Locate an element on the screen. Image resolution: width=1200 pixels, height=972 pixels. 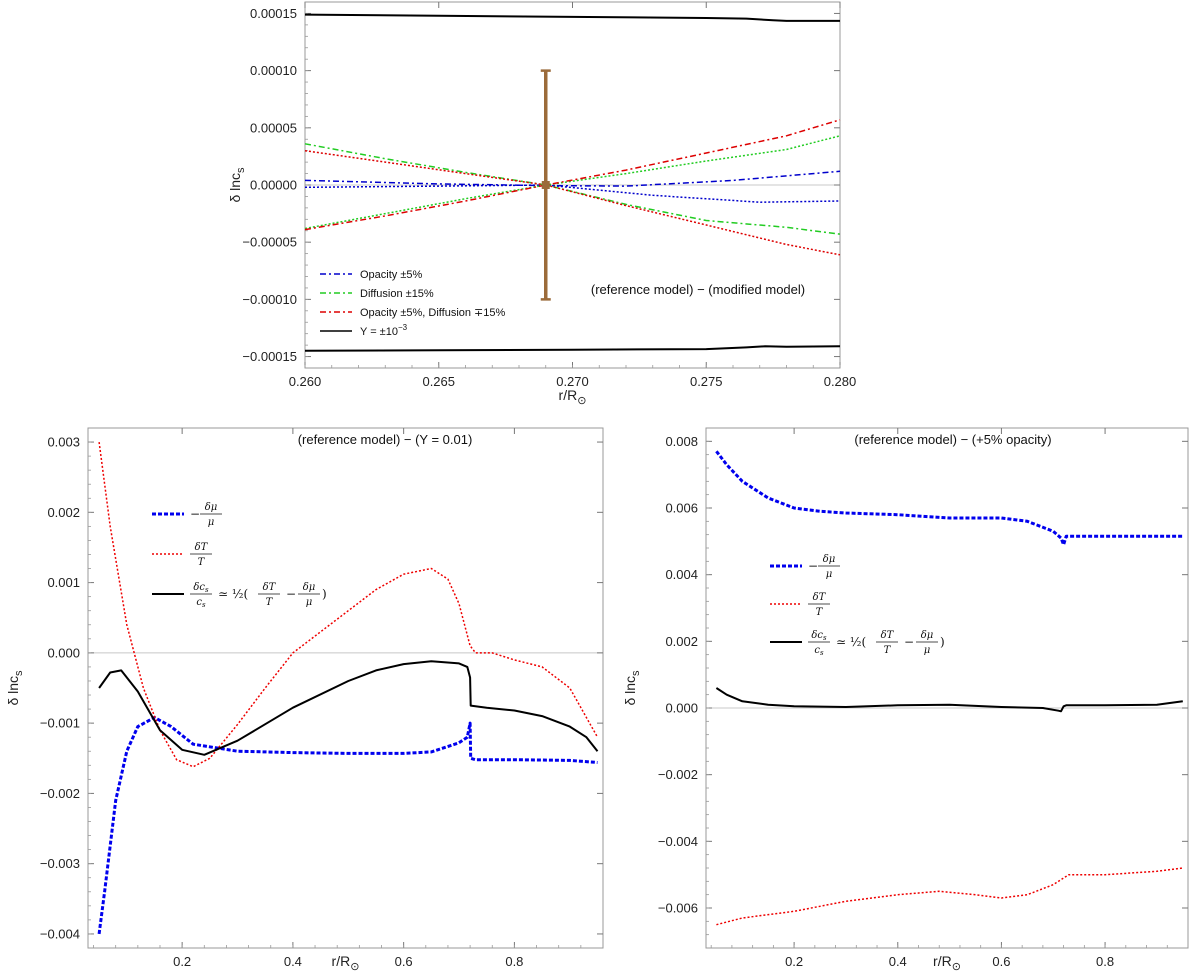
legend-close-paren: ) is located at coordinates (942, 642).